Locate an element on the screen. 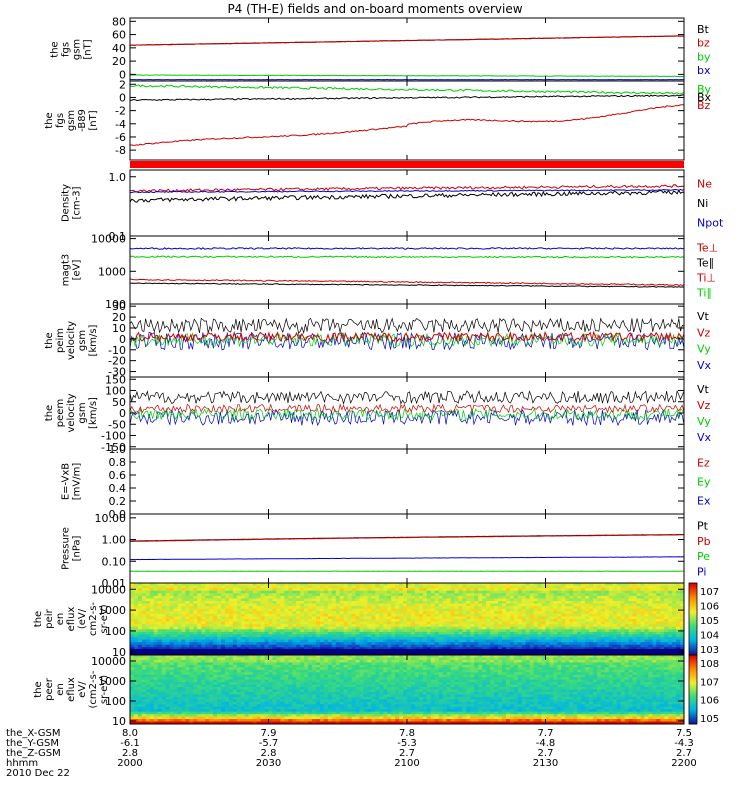  legend-entry: Ni is located at coordinates (702, 203).